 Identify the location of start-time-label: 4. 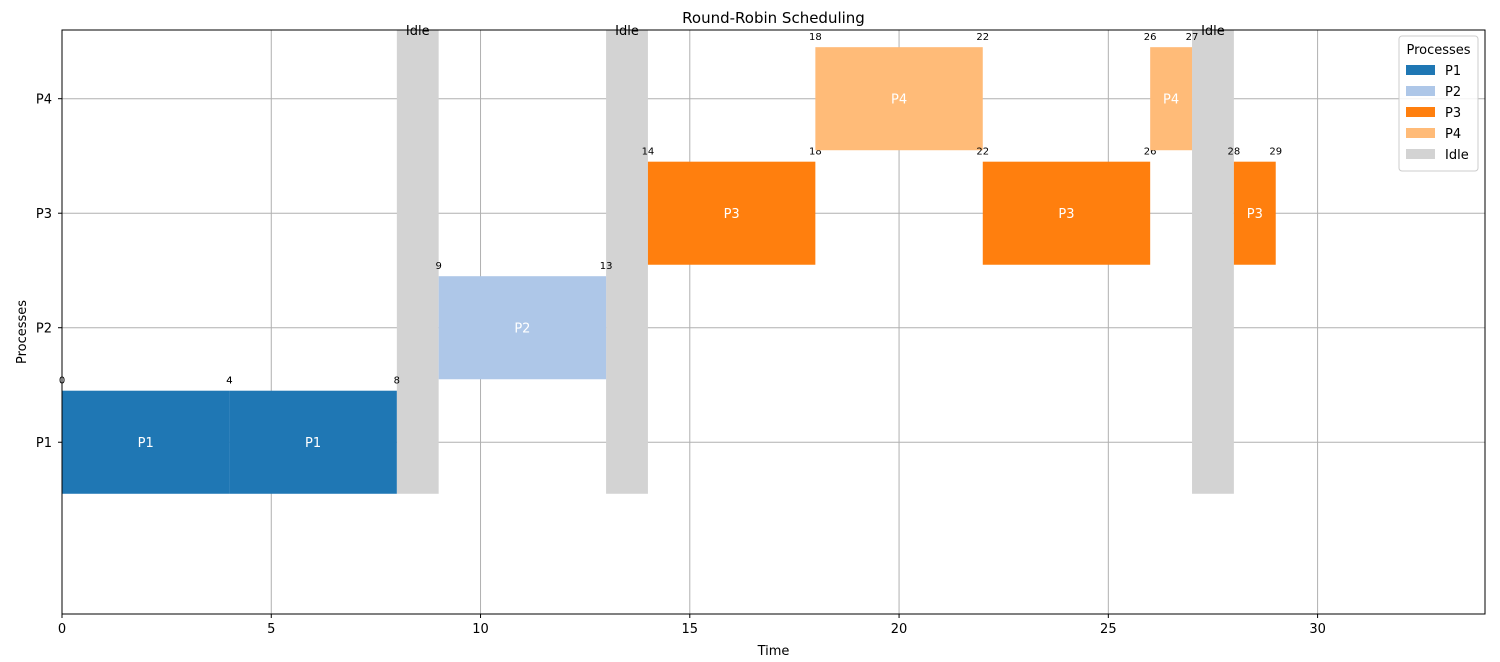
(229, 381).